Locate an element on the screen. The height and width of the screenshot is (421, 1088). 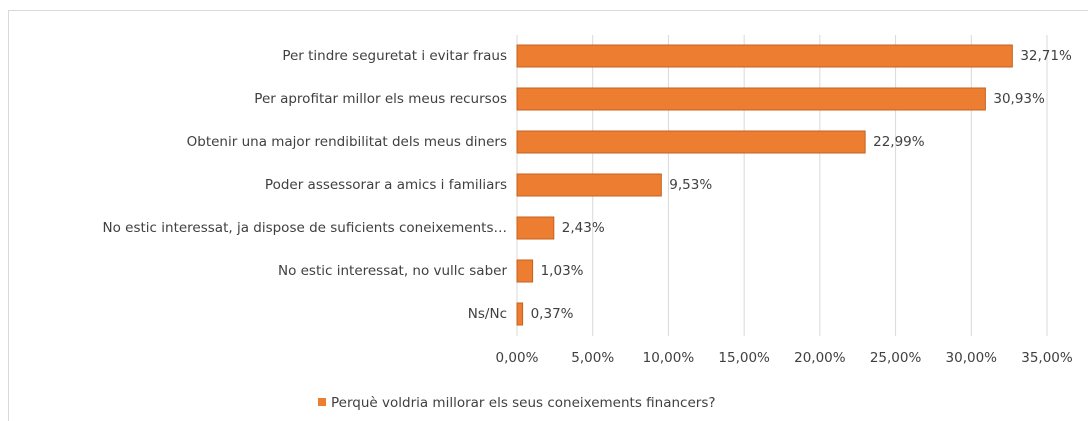
data-label: 1,03% is located at coordinates (562, 271).